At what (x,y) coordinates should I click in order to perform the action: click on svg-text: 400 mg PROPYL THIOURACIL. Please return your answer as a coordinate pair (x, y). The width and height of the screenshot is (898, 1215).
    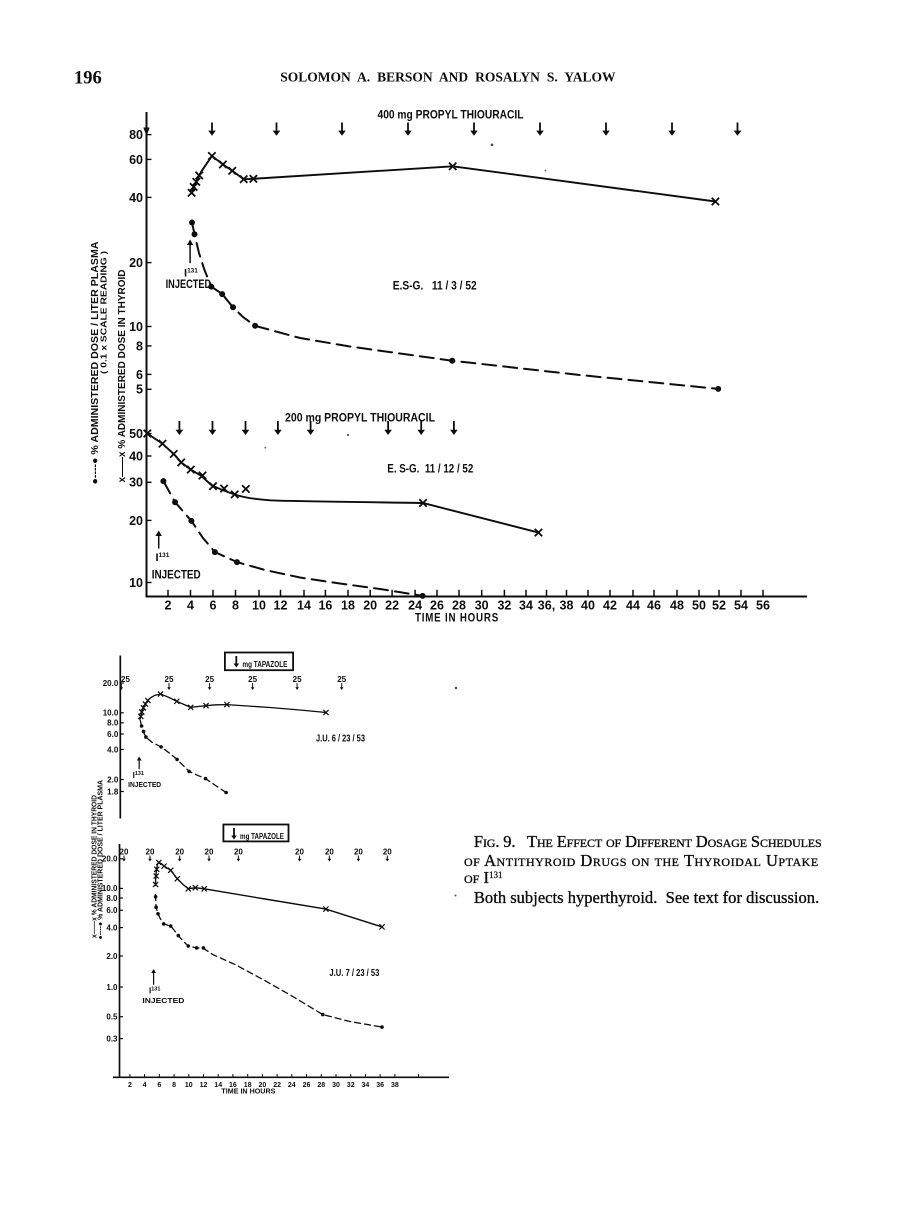
    Looking at the image, I should click on (451, 115).